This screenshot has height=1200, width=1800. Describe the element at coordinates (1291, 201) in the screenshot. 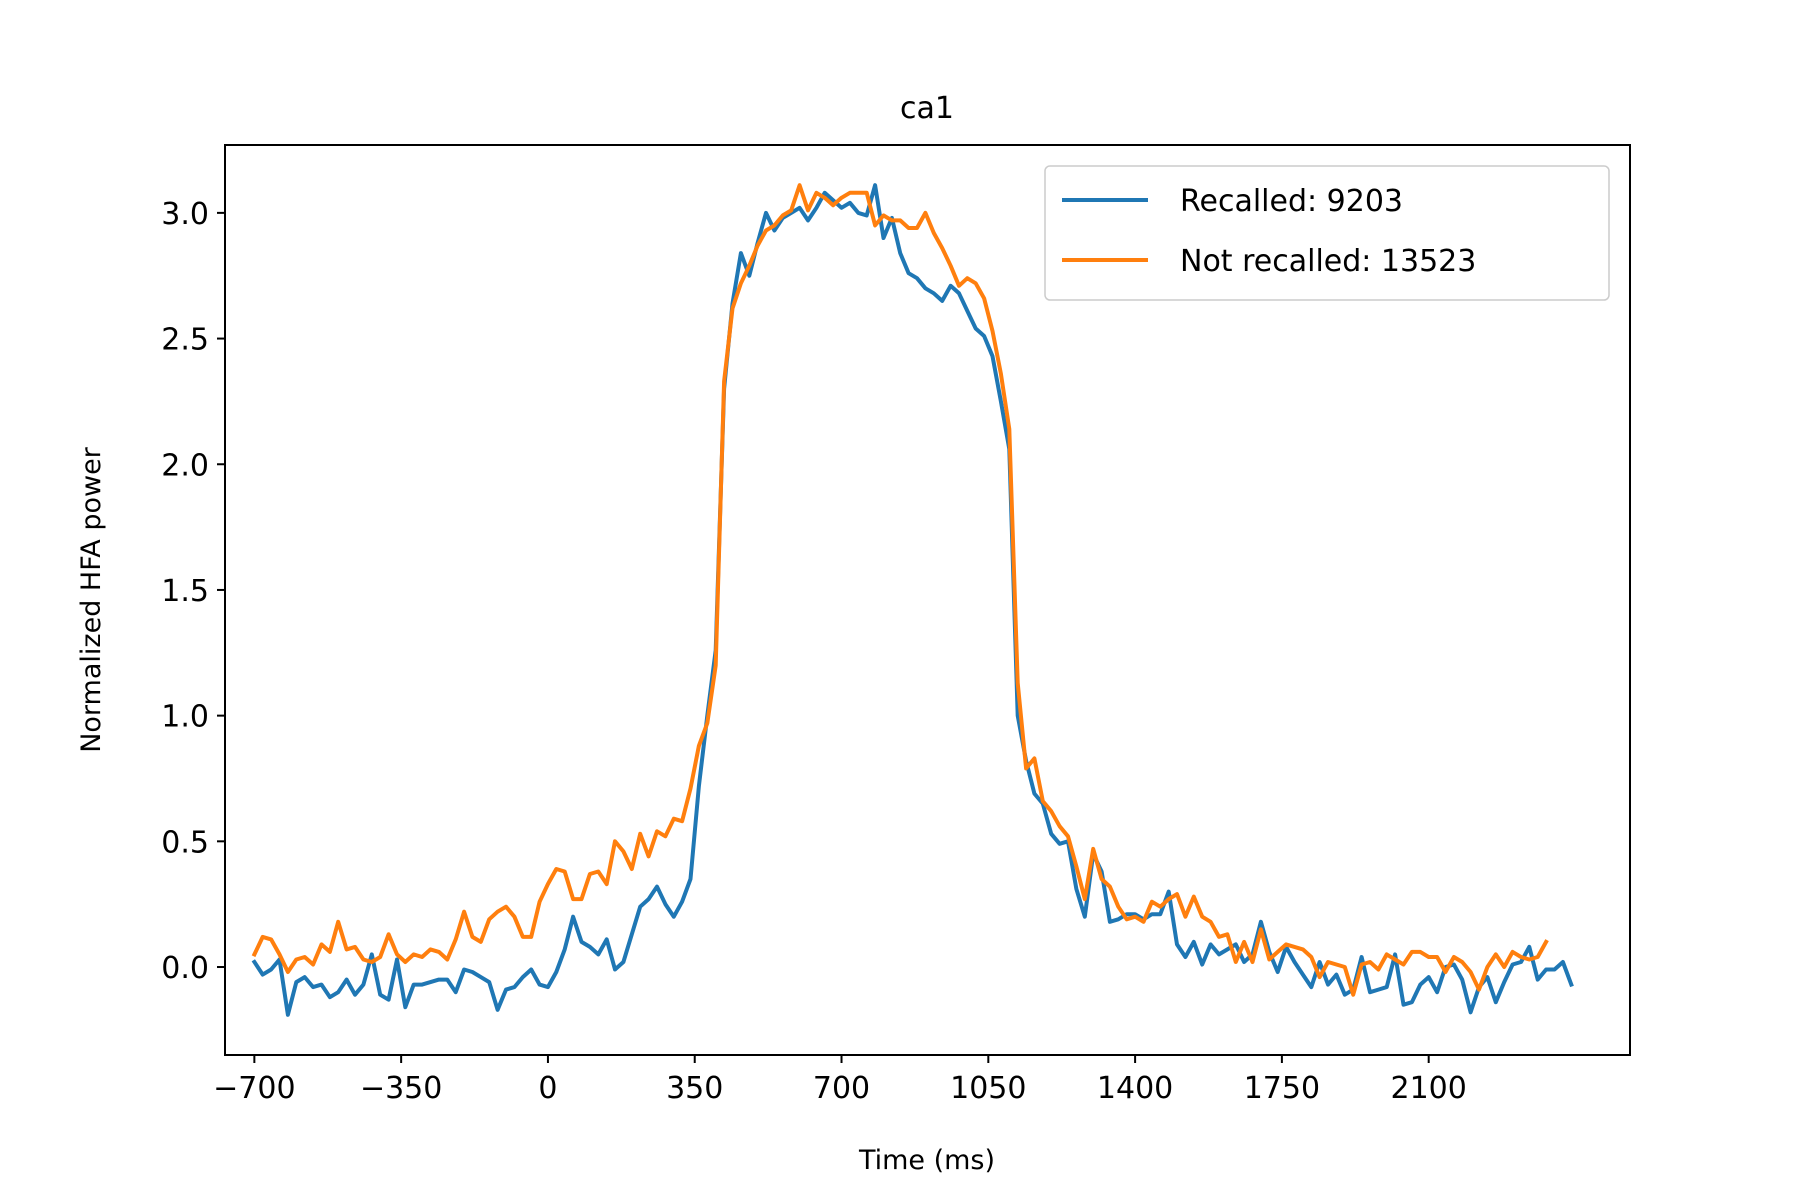

I see `legend-label-recalled: Recalled: 9203` at that location.